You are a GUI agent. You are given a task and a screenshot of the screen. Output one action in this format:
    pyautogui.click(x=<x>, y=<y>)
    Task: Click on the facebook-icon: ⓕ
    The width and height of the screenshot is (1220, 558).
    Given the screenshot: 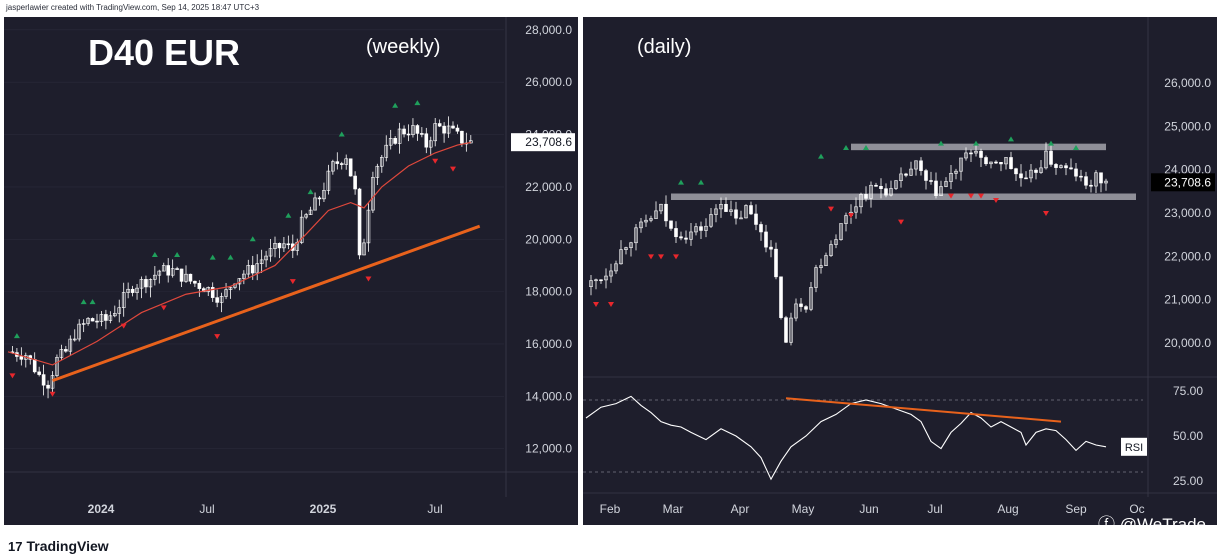 What is the action you would take?
    pyautogui.click(x=1107, y=524)
    